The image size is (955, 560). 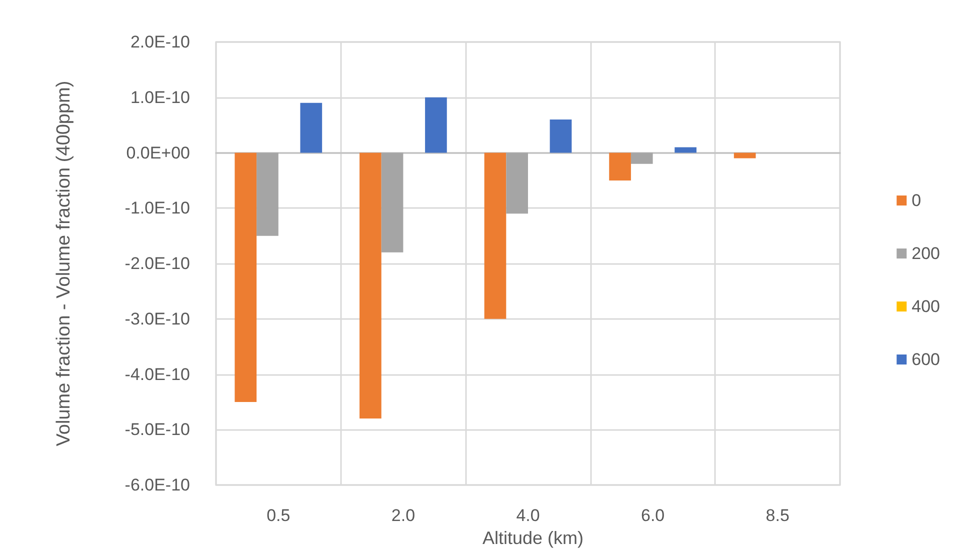 What do you see at coordinates (926, 306) in the screenshot?
I see `legend-label: 400` at bounding box center [926, 306].